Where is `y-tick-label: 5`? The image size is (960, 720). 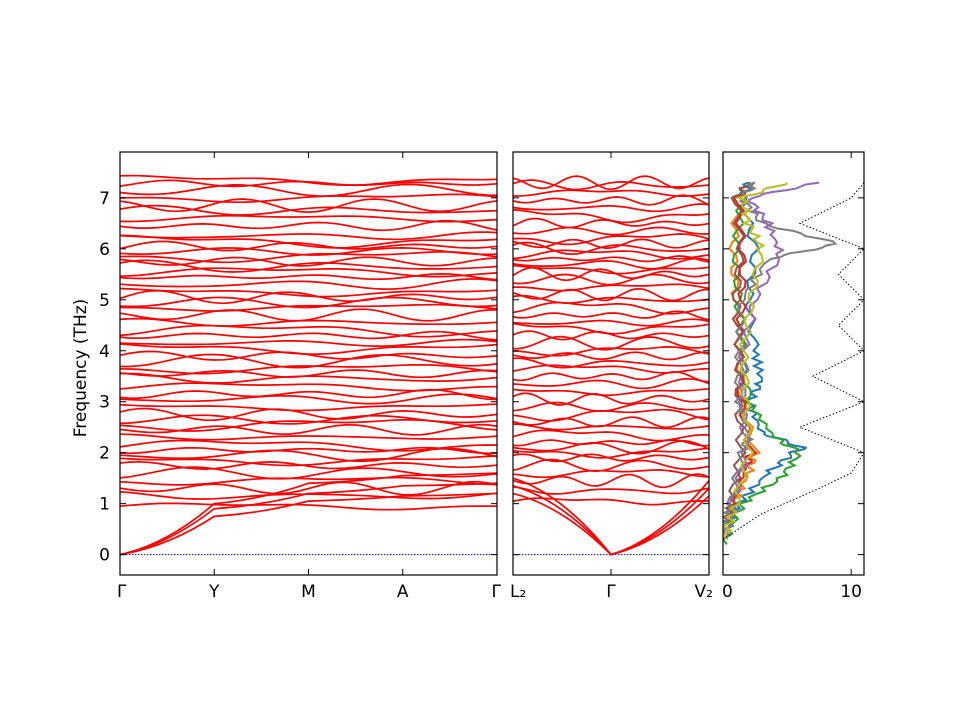
y-tick-label: 5 is located at coordinates (104, 301).